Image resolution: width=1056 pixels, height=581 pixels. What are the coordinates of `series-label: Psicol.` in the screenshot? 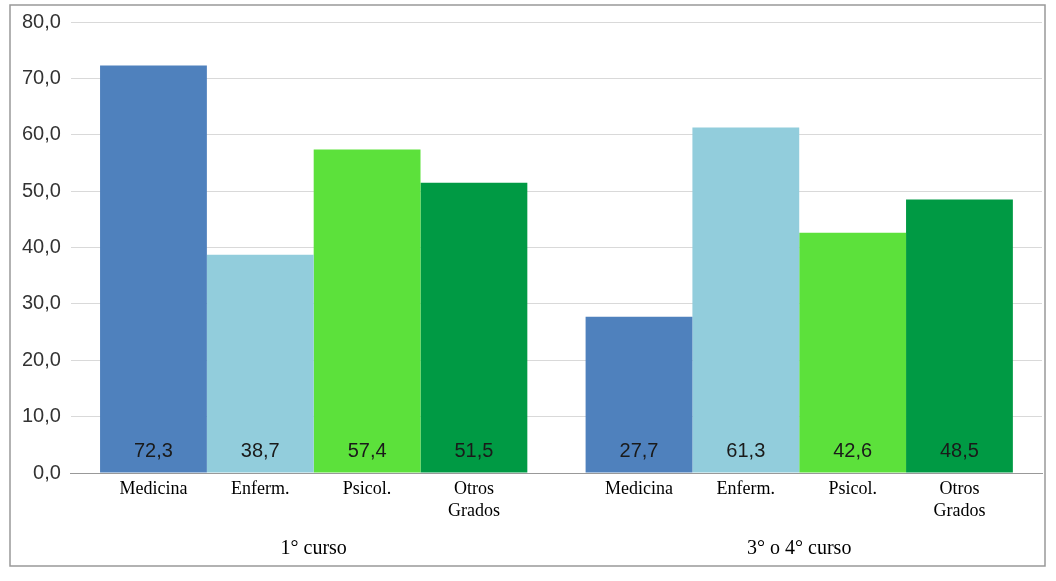 It's located at (367, 487).